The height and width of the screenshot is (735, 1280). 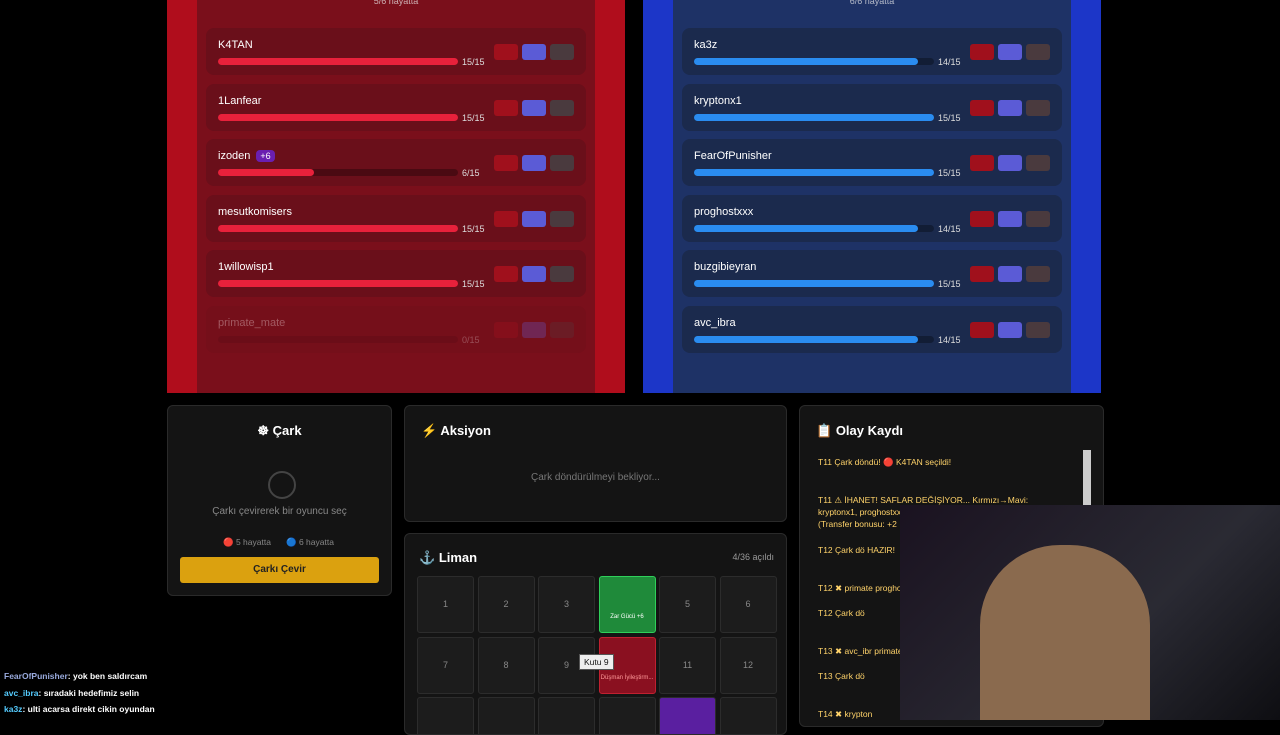 I want to click on player-name-text: mesutkomisers, so click(x=255, y=211).